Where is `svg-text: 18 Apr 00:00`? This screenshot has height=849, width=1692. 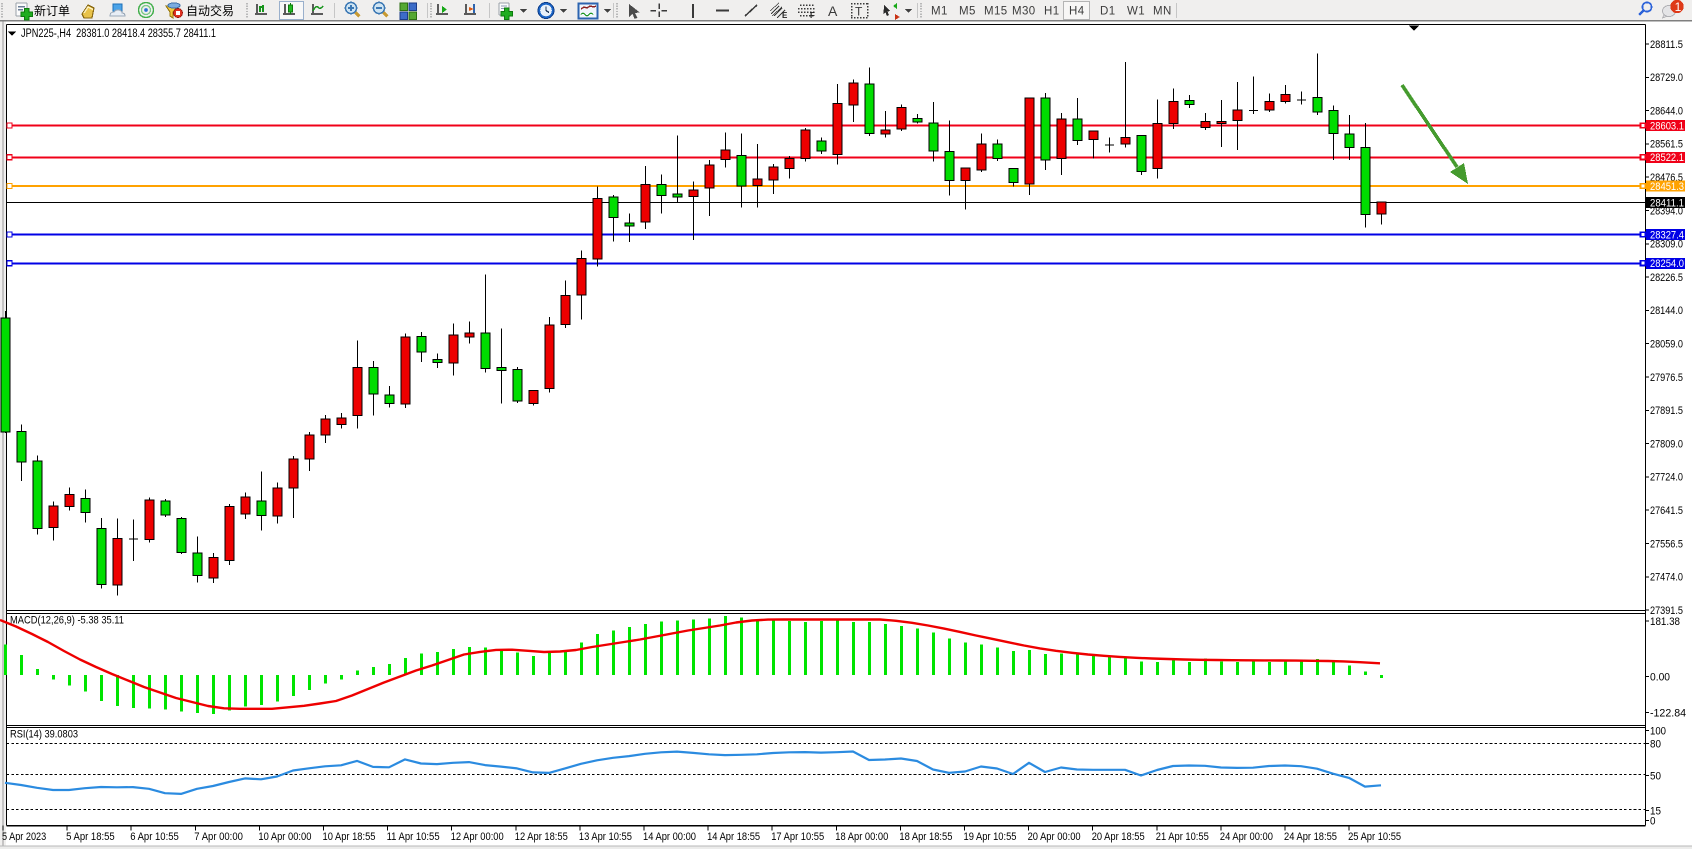
svg-text: 18 Apr 00:00 is located at coordinates (861, 837).